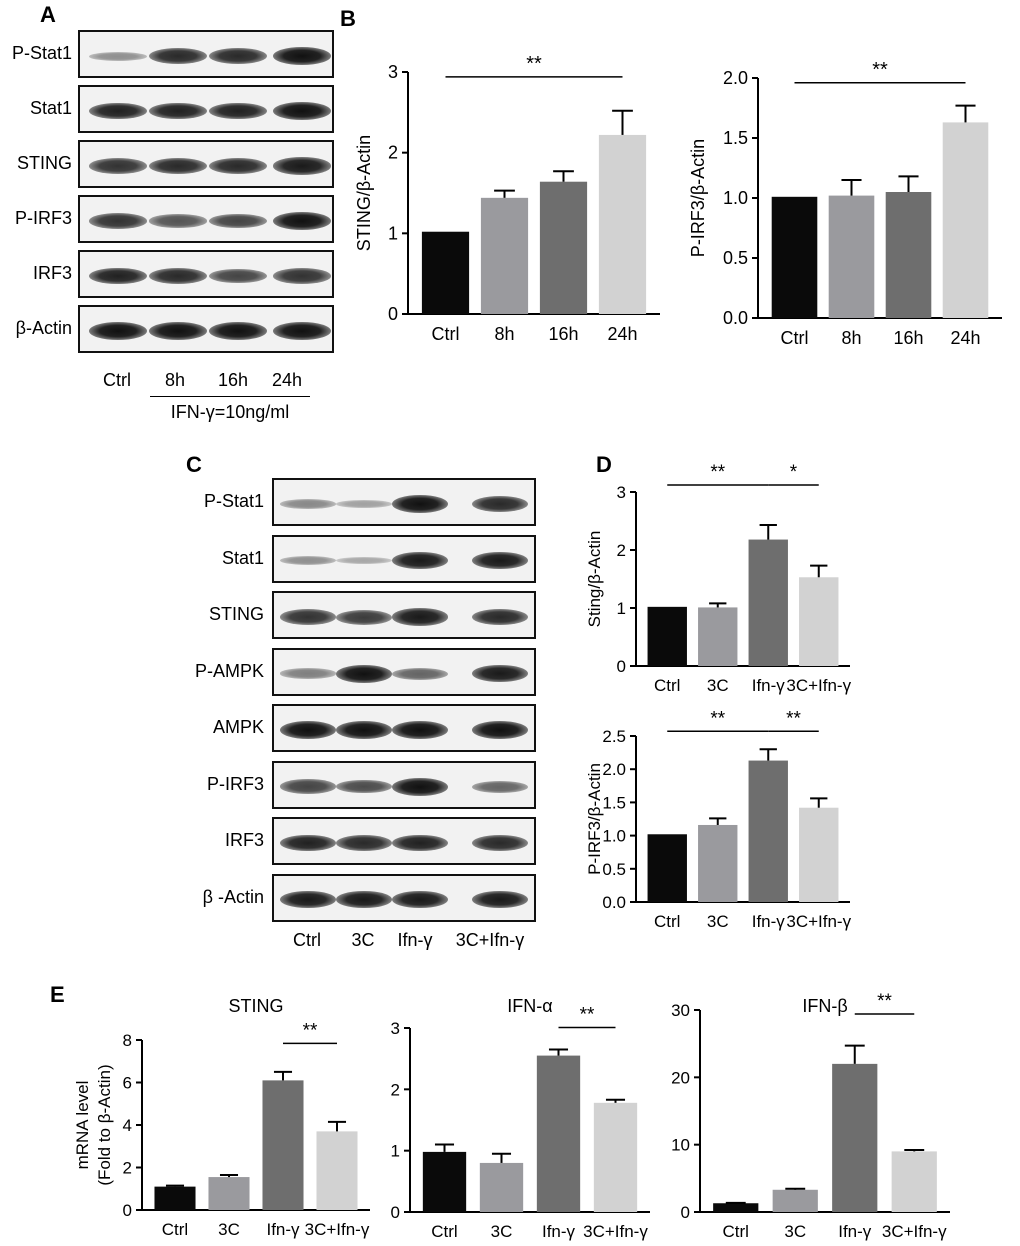 Image resolution: width=1020 pixels, height=1246 pixels. I want to click on panel-letter-b: B, so click(348, 18).